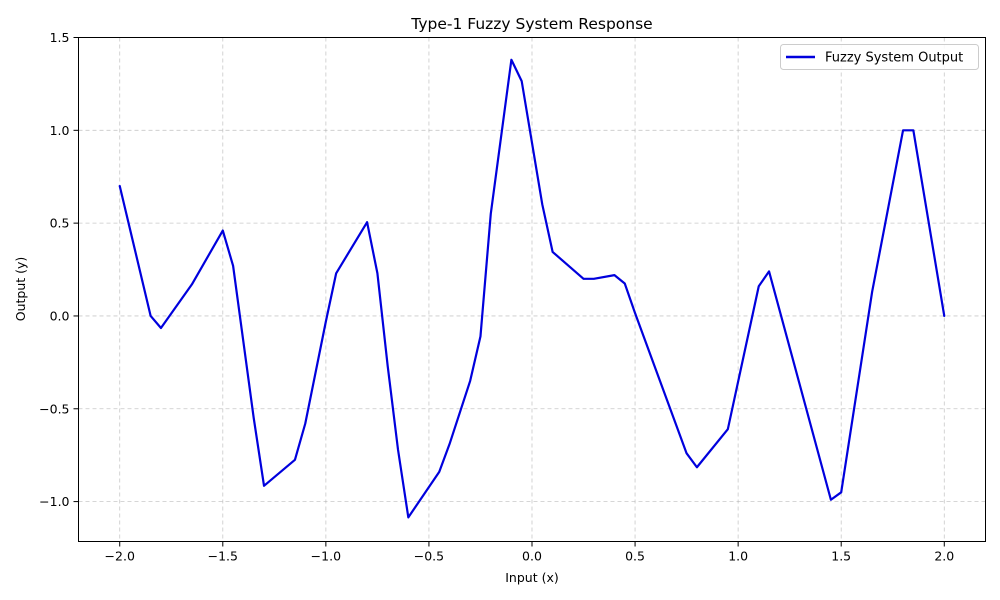  What do you see at coordinates (223, 556) in the screenshot?
I see `x-tick-label: −1.5` at bounding box center [223, 556].